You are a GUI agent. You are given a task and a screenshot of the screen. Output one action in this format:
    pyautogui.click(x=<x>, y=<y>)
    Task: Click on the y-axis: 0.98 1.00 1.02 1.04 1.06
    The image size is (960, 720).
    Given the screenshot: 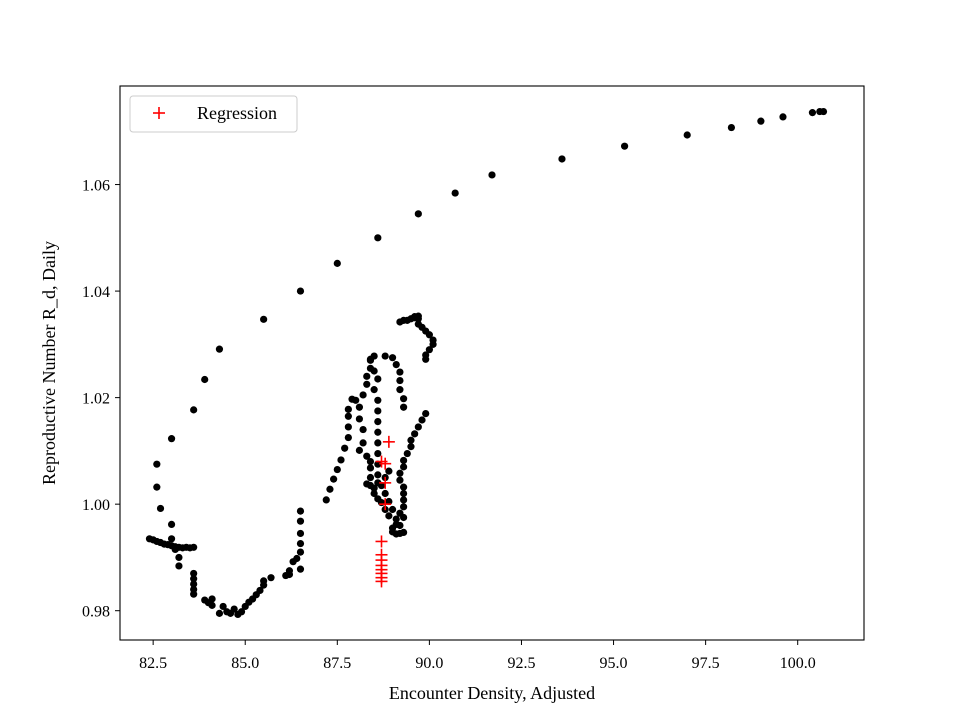 What is the action you would take?
    pyautogui.click(x=101, y=399)
    